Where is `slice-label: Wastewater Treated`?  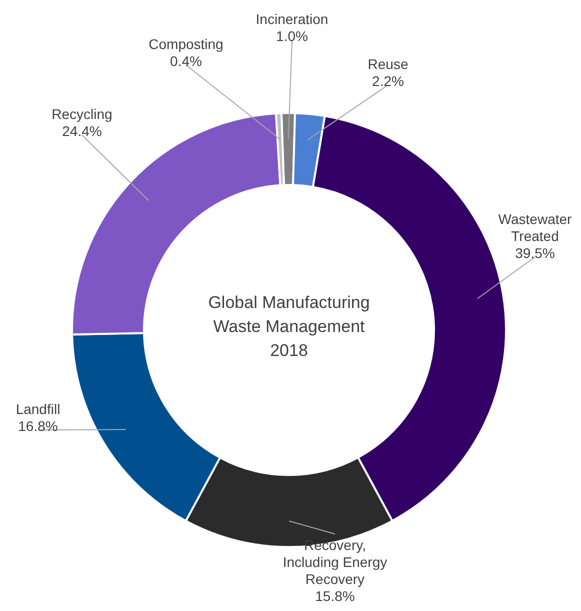 slice-label: Wastewater Treated is located at coordinates (535, 227).